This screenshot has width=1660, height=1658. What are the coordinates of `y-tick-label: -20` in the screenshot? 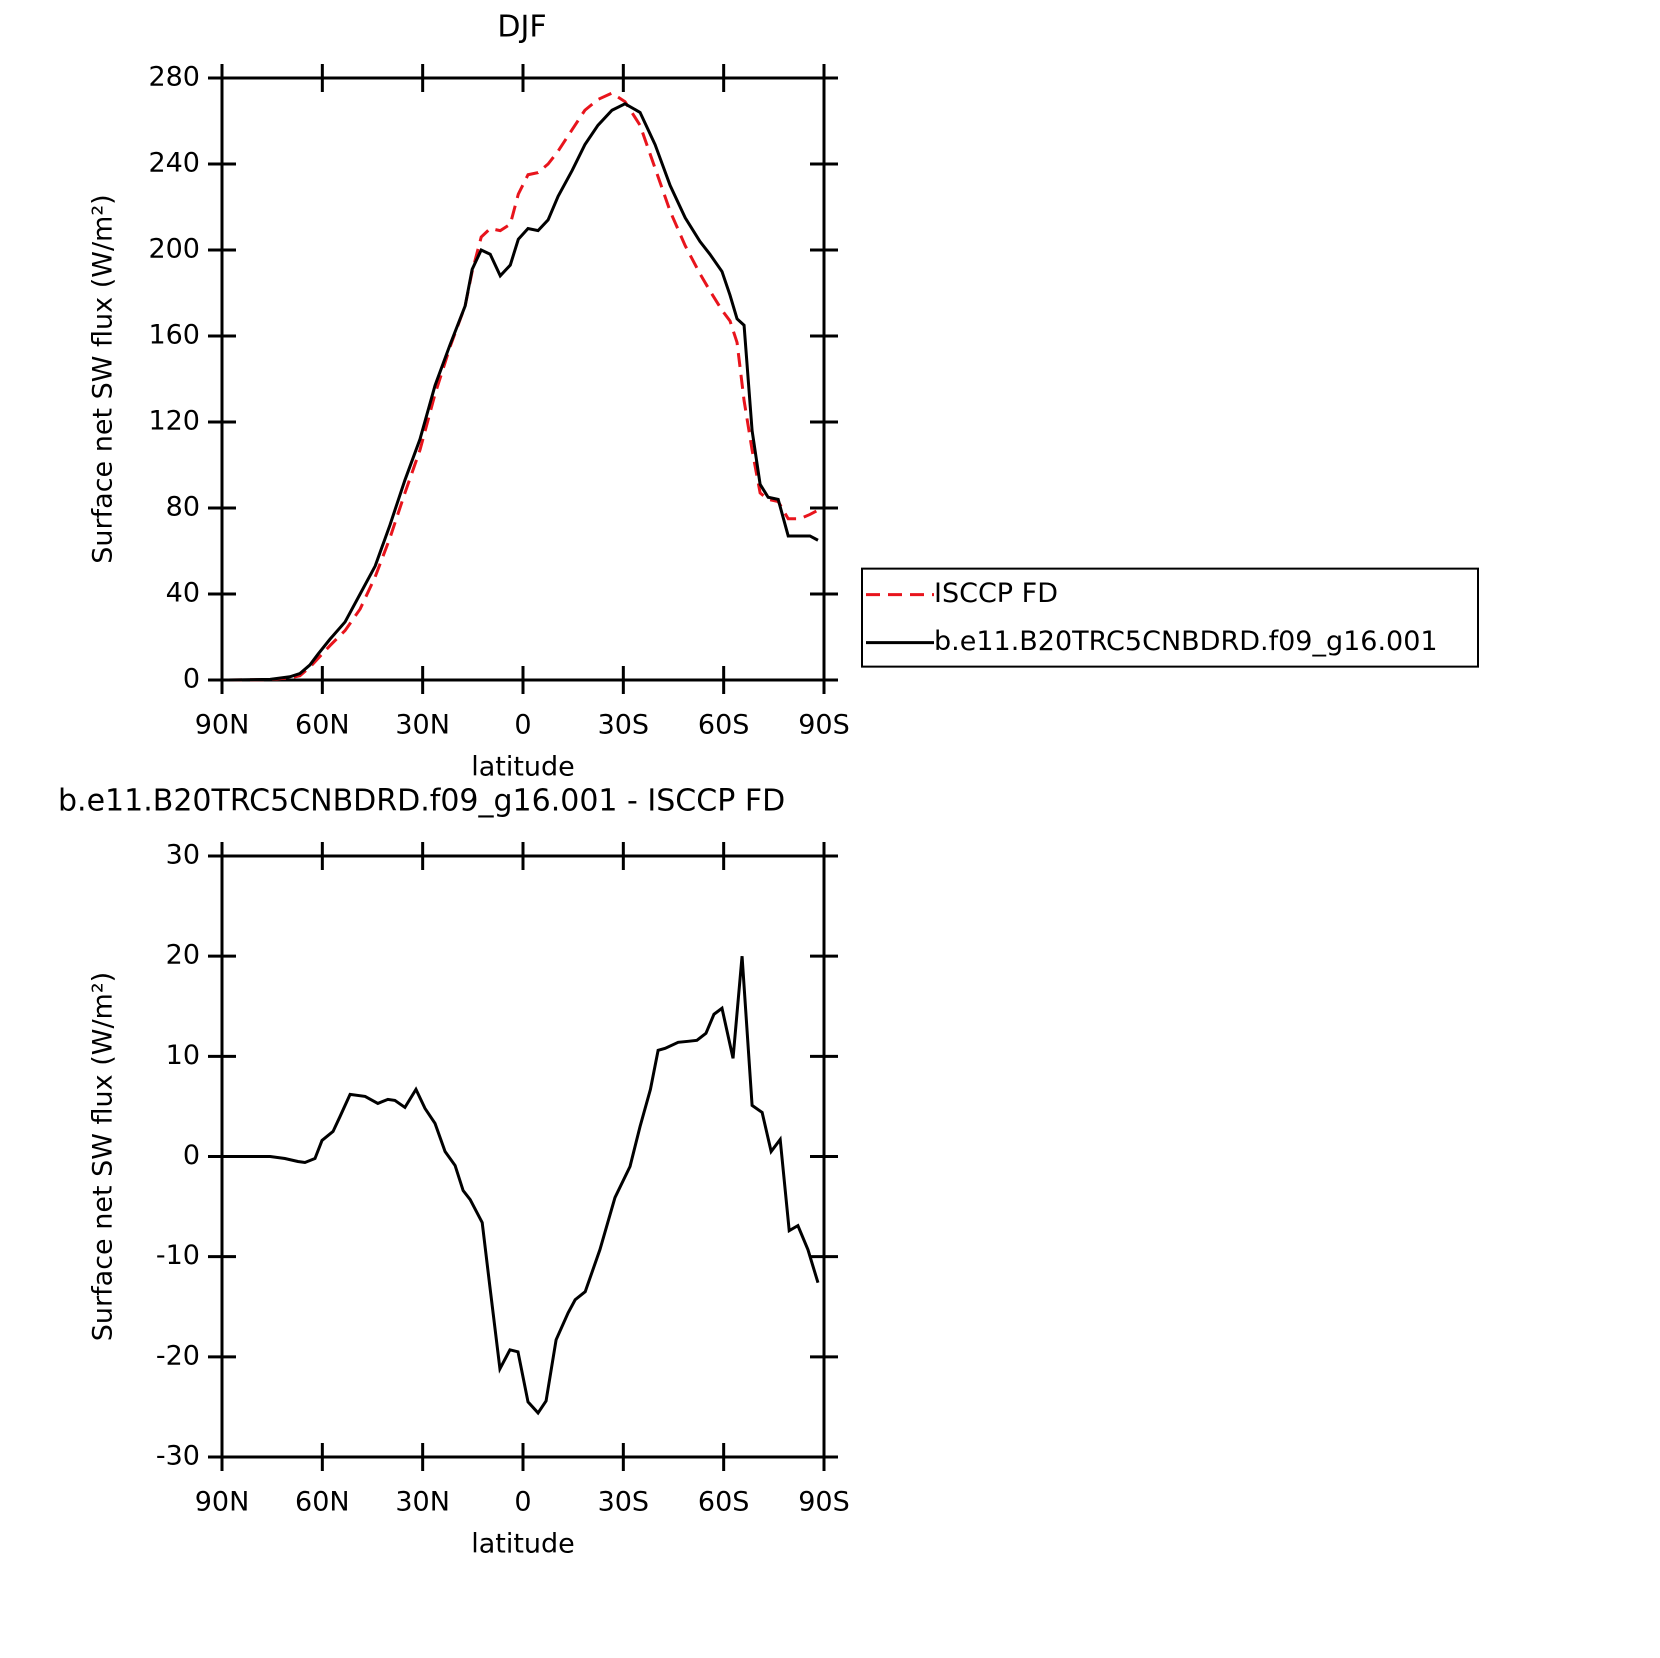 It's located at (178, 1355).